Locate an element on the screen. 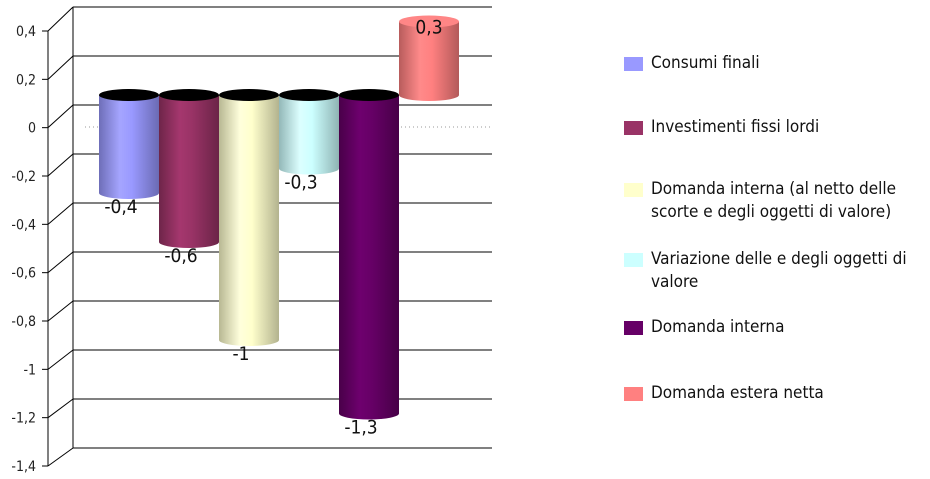  legend-item: Consumi finali is located at coordinates (777, 63).